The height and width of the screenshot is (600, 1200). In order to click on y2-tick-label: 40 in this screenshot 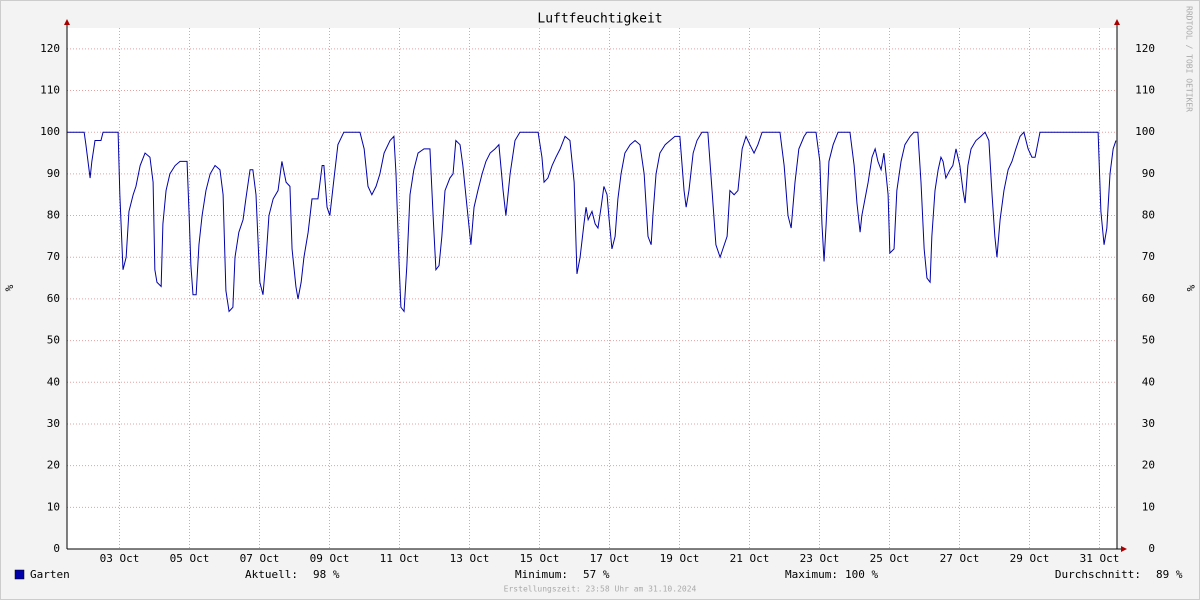, I will do `click(1148, 381)`.